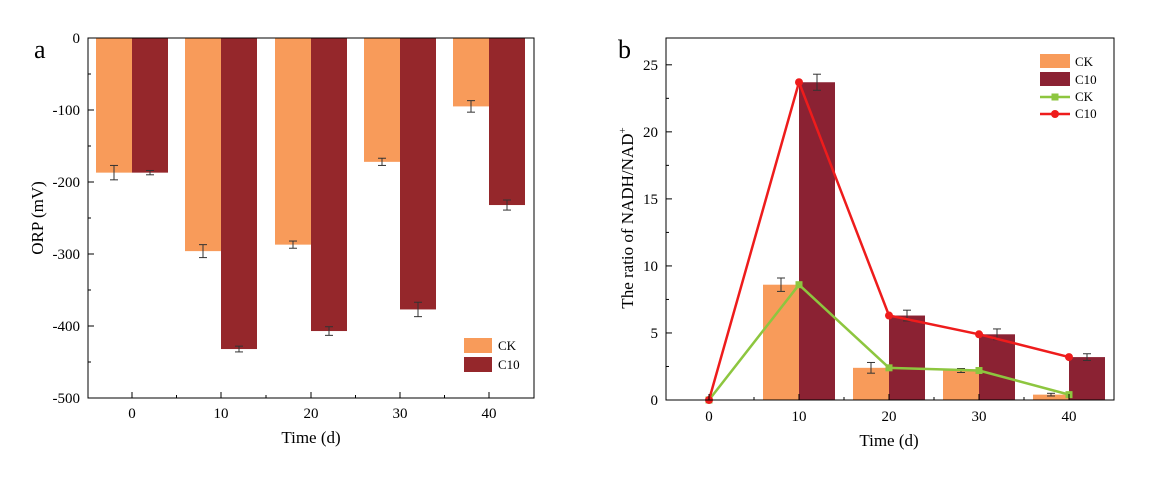 Image resolution: width=1165 pixels, height=484 pixels. Describe the element at coordinates (1055, 79) in the screenshot. I see `legend-swatch-c10-bar` at that location.